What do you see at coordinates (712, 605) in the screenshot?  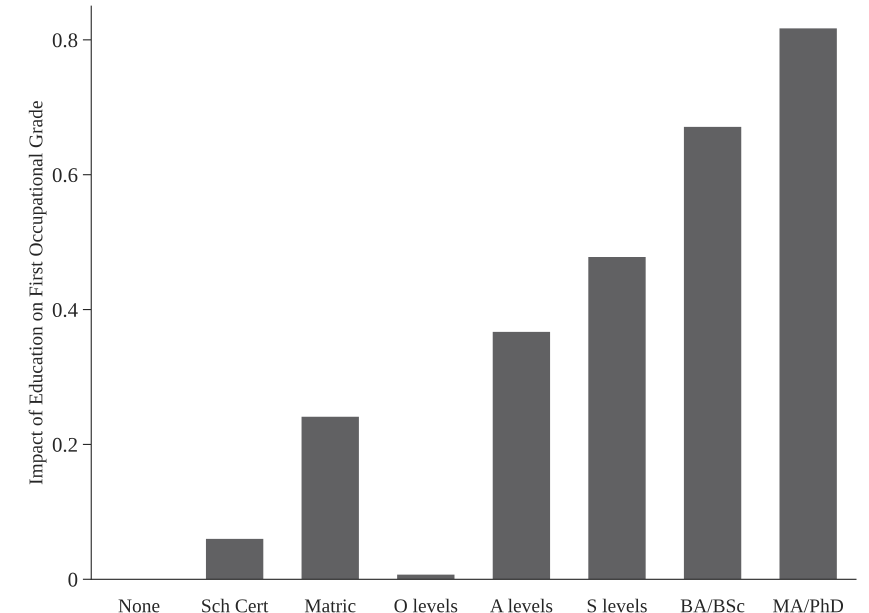 I see `x-tick-label: BA/BSc` at bounding box center [712, 605].